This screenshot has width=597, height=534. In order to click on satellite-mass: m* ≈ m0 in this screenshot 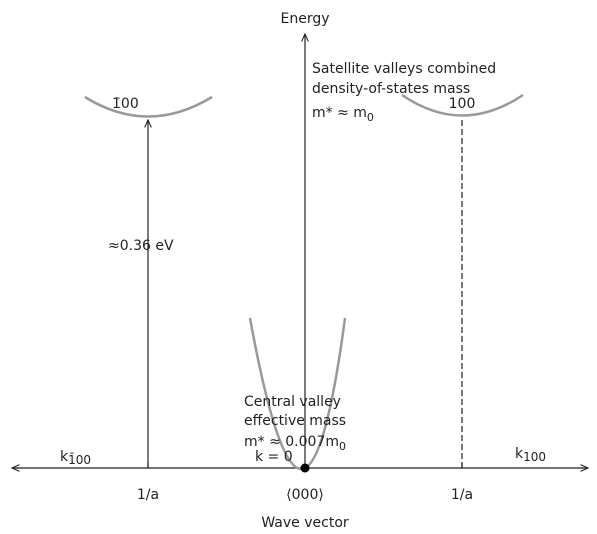, I will do `click(343, 114)`.